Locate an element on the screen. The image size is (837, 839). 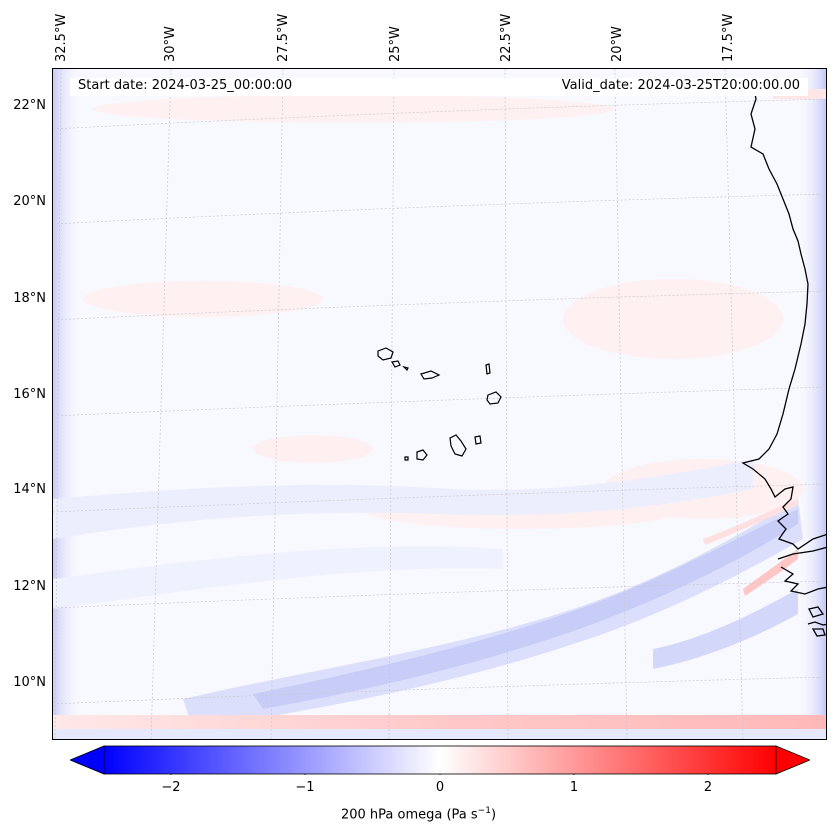
cb-tick-label-m1: −1 is located at coordinates (305, 787).